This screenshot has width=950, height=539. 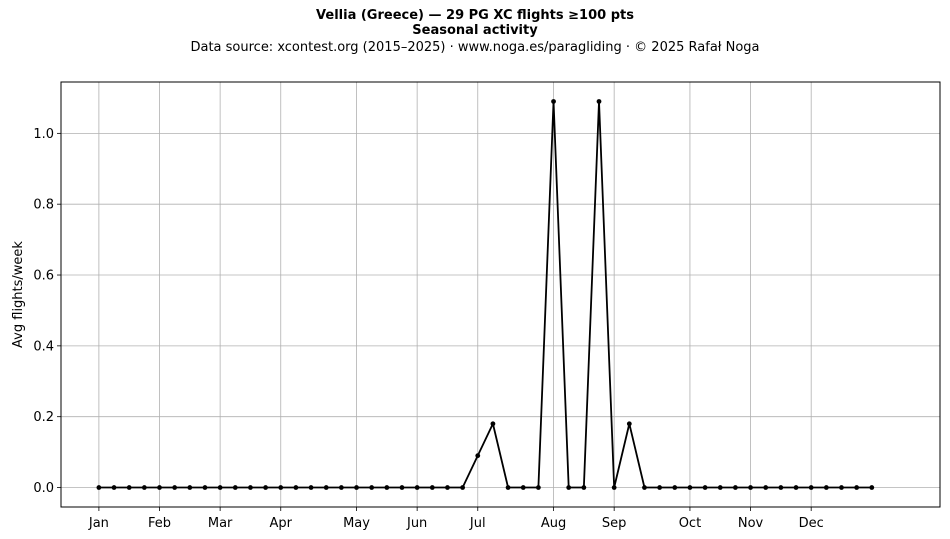 What do you see at coordinates (98, 523) in the screenshot?
I see `x-tick-label: Jan` at bounding box center [98, 523].